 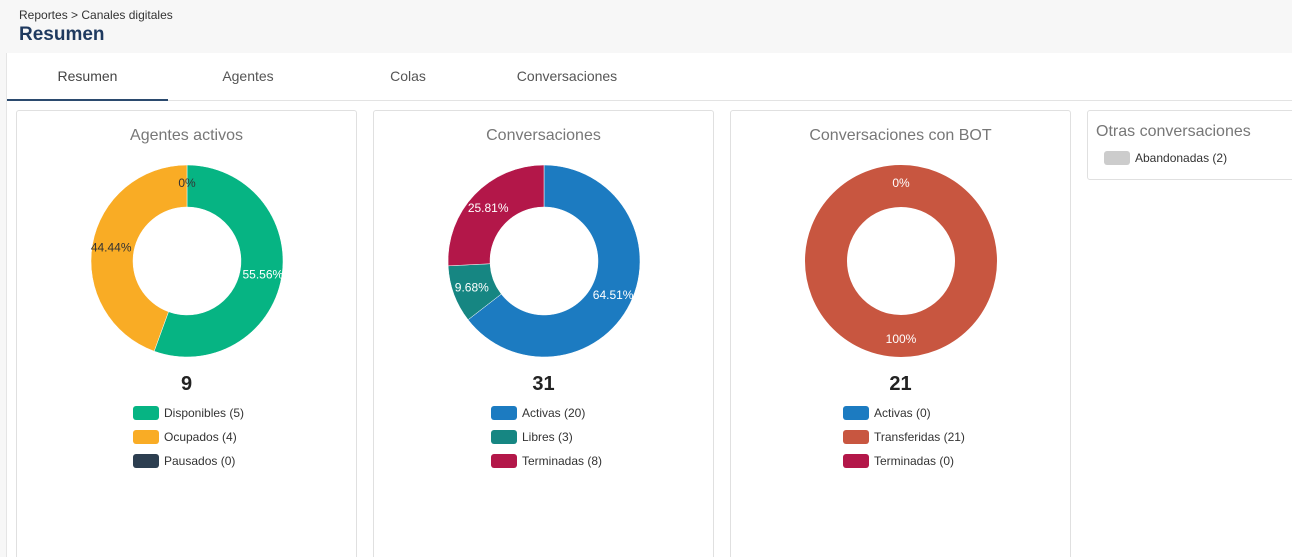 What do you see at coordinates (567, 76) in the screenshot?
I see `tab-conversaciones: Conversaciones` at bounding box center [567, 76].